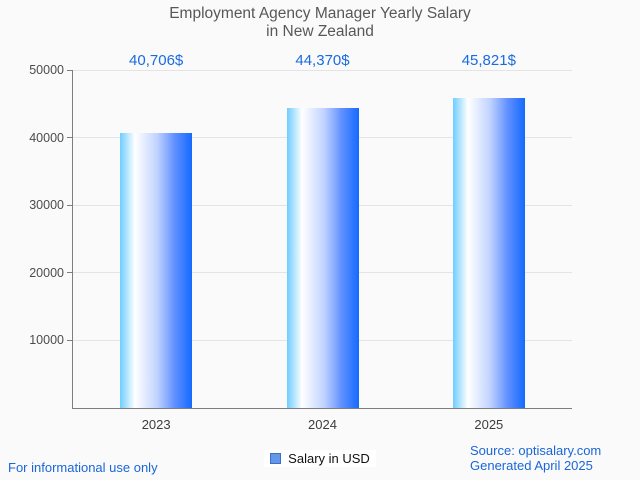  What do you see at coordinates (322, 258) in the screenshot?
I see `bar-2024` at bounding box center [322, 258].